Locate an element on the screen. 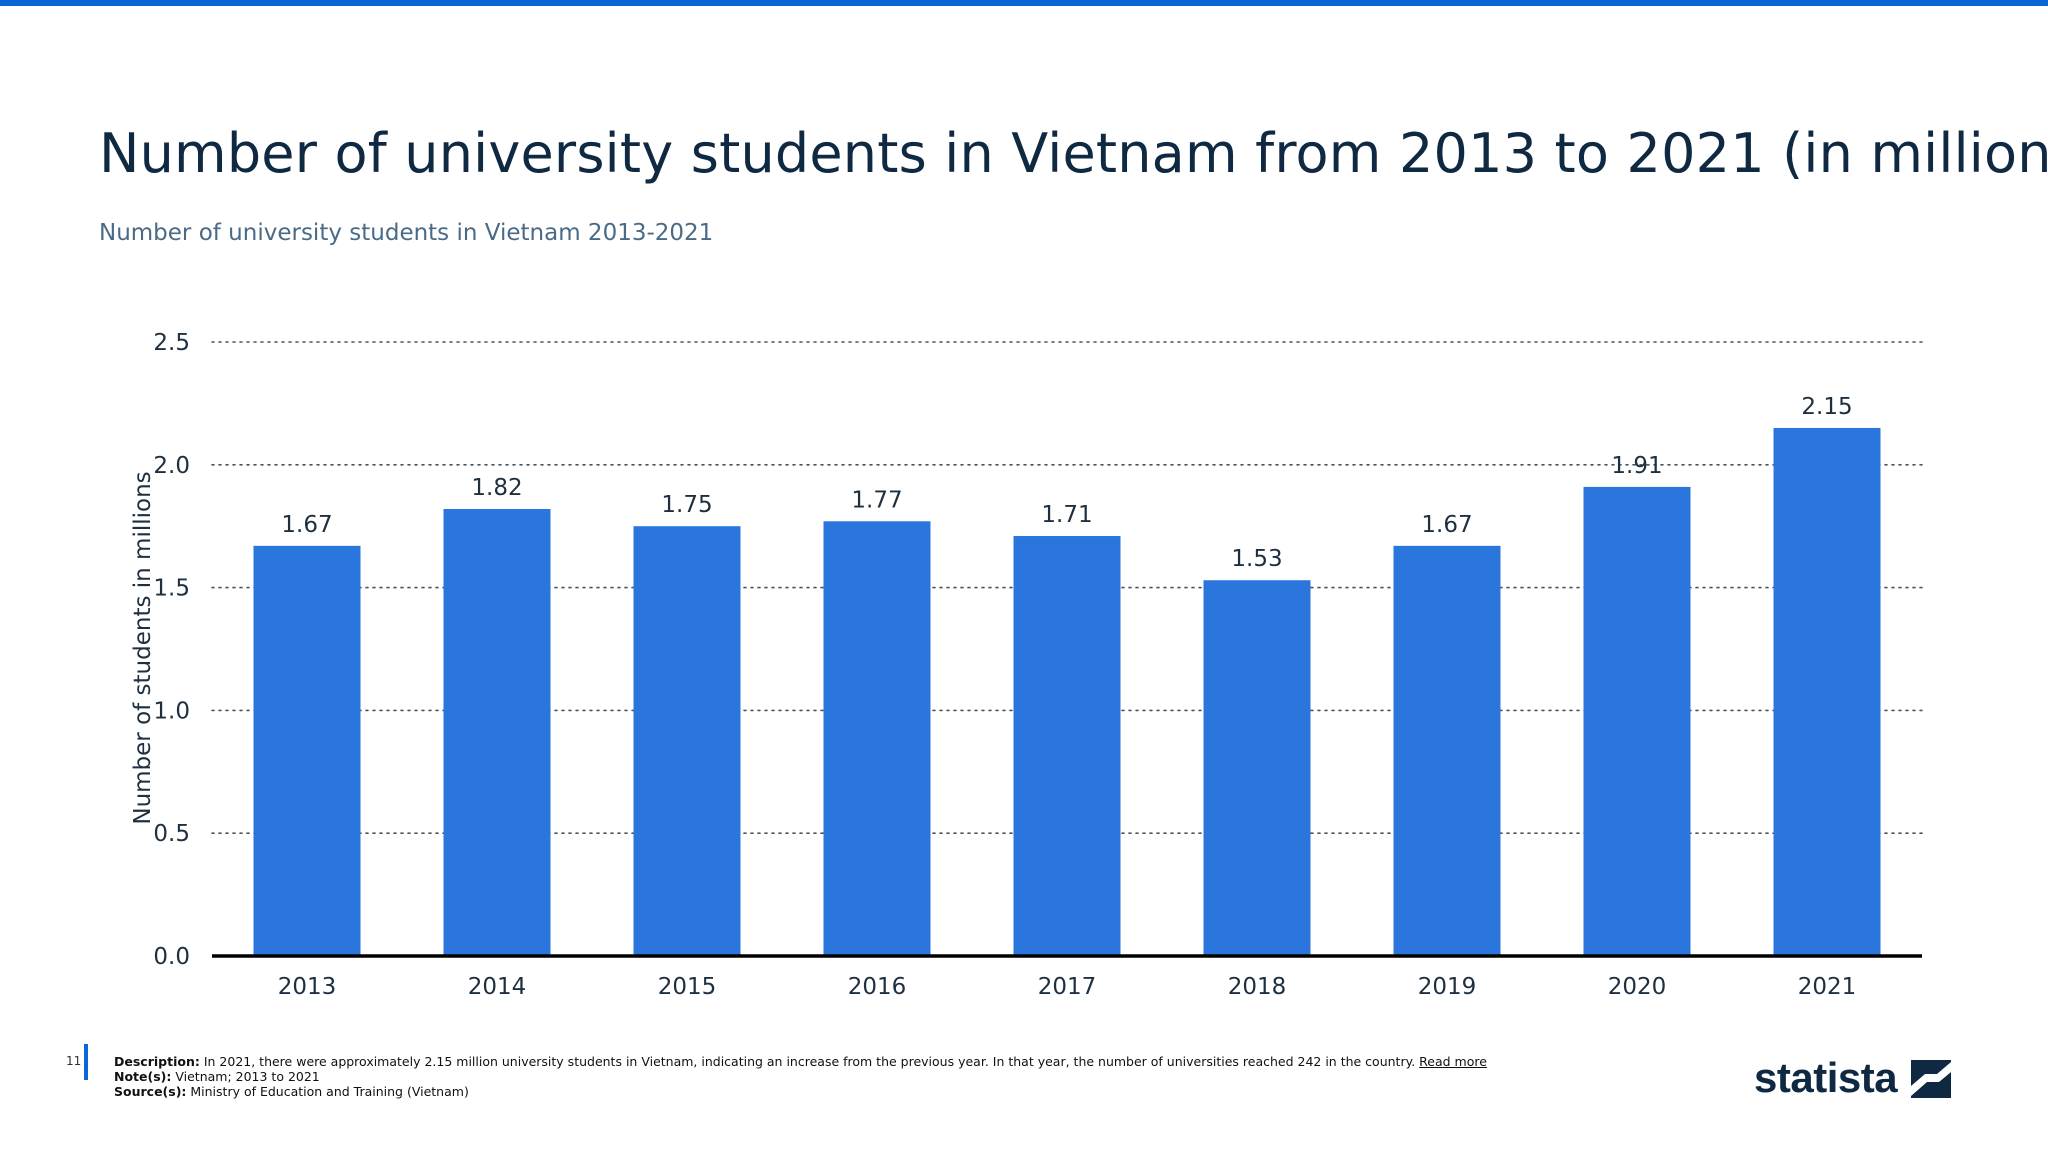 The height and width of the screenshot is (1152, 2048). logo-wordmark: statista is located at coordinates (1826, 1077).